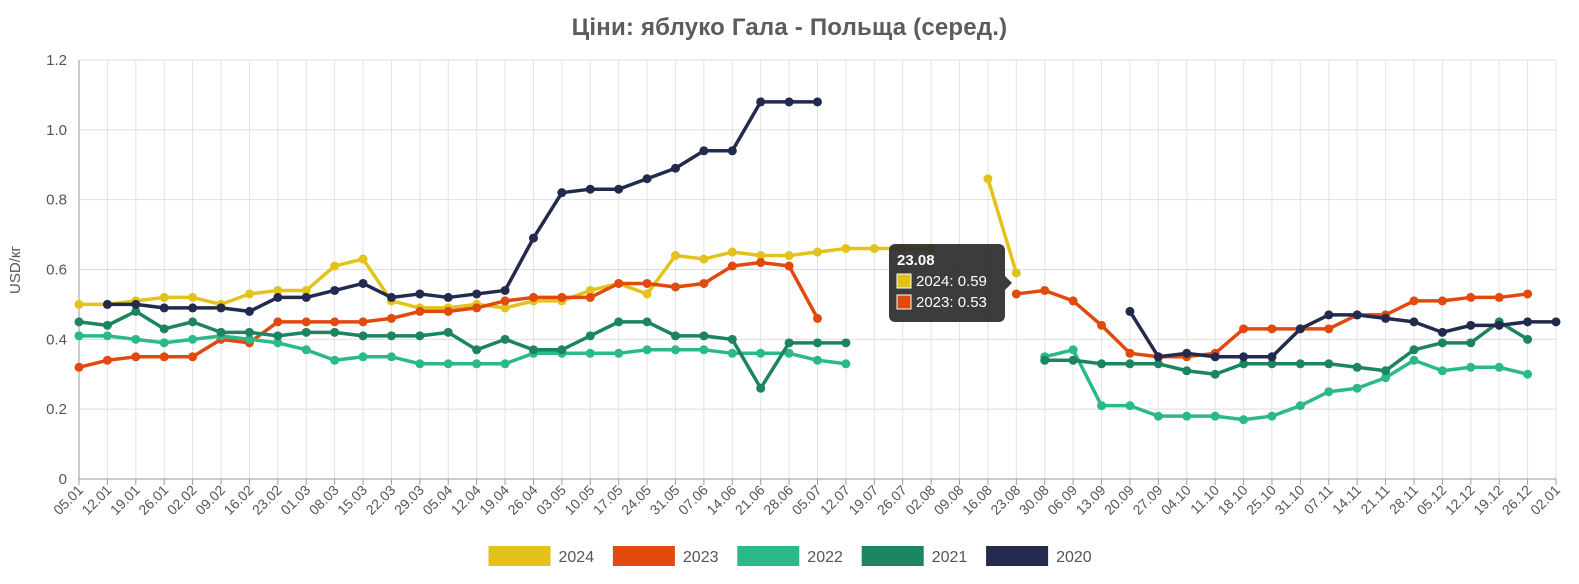 The width and height of the screenshot is (1579, 584). Describe the element at coordinates (1039, 556) in the screenshot. I see `legend-item-2020: 2020` at that location.